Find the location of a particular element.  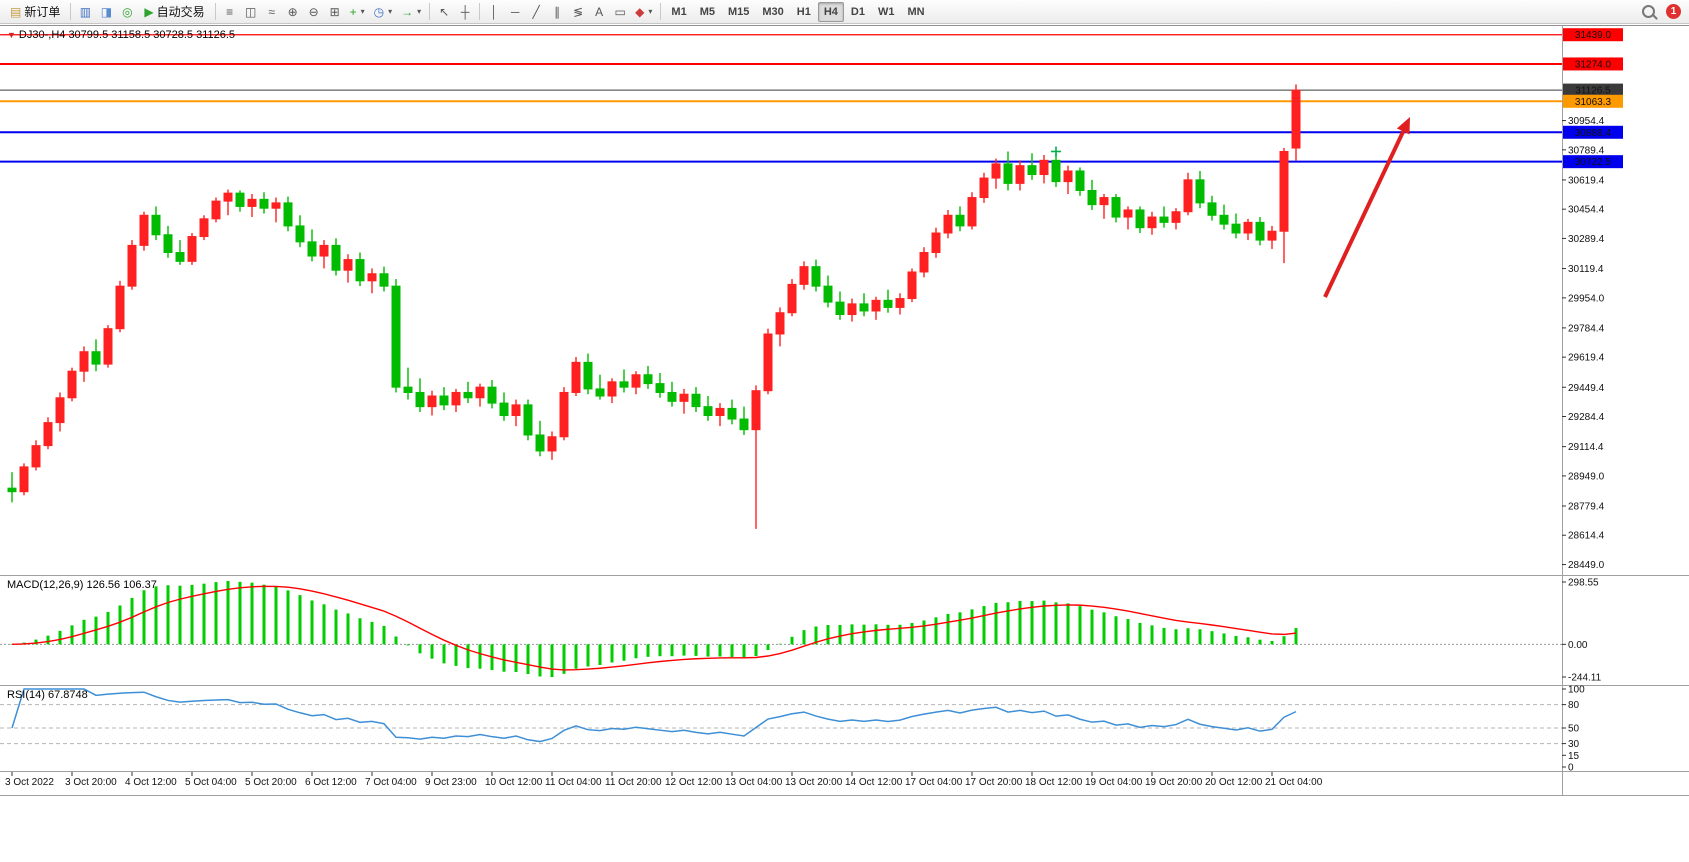

svg-text: 17 Oct 04:00 is located at coordinates (934, 782).